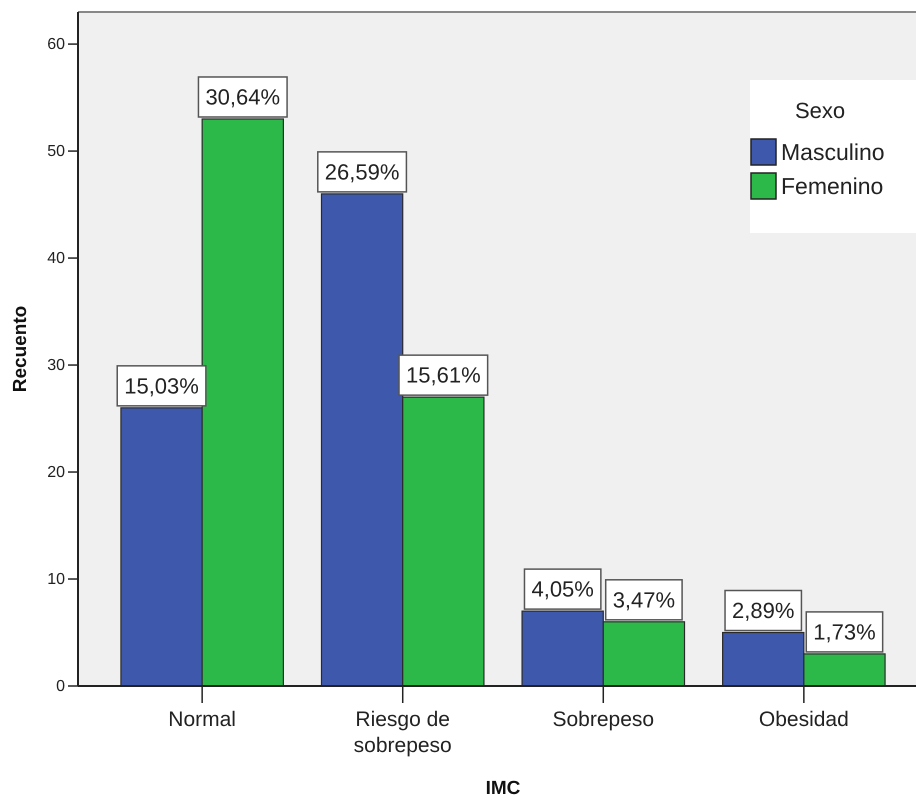 The image size is (916, 801). Describe the element at coordinates (20, 349) in the screenshot. I see `y-axis-title: Recuento` at that location.